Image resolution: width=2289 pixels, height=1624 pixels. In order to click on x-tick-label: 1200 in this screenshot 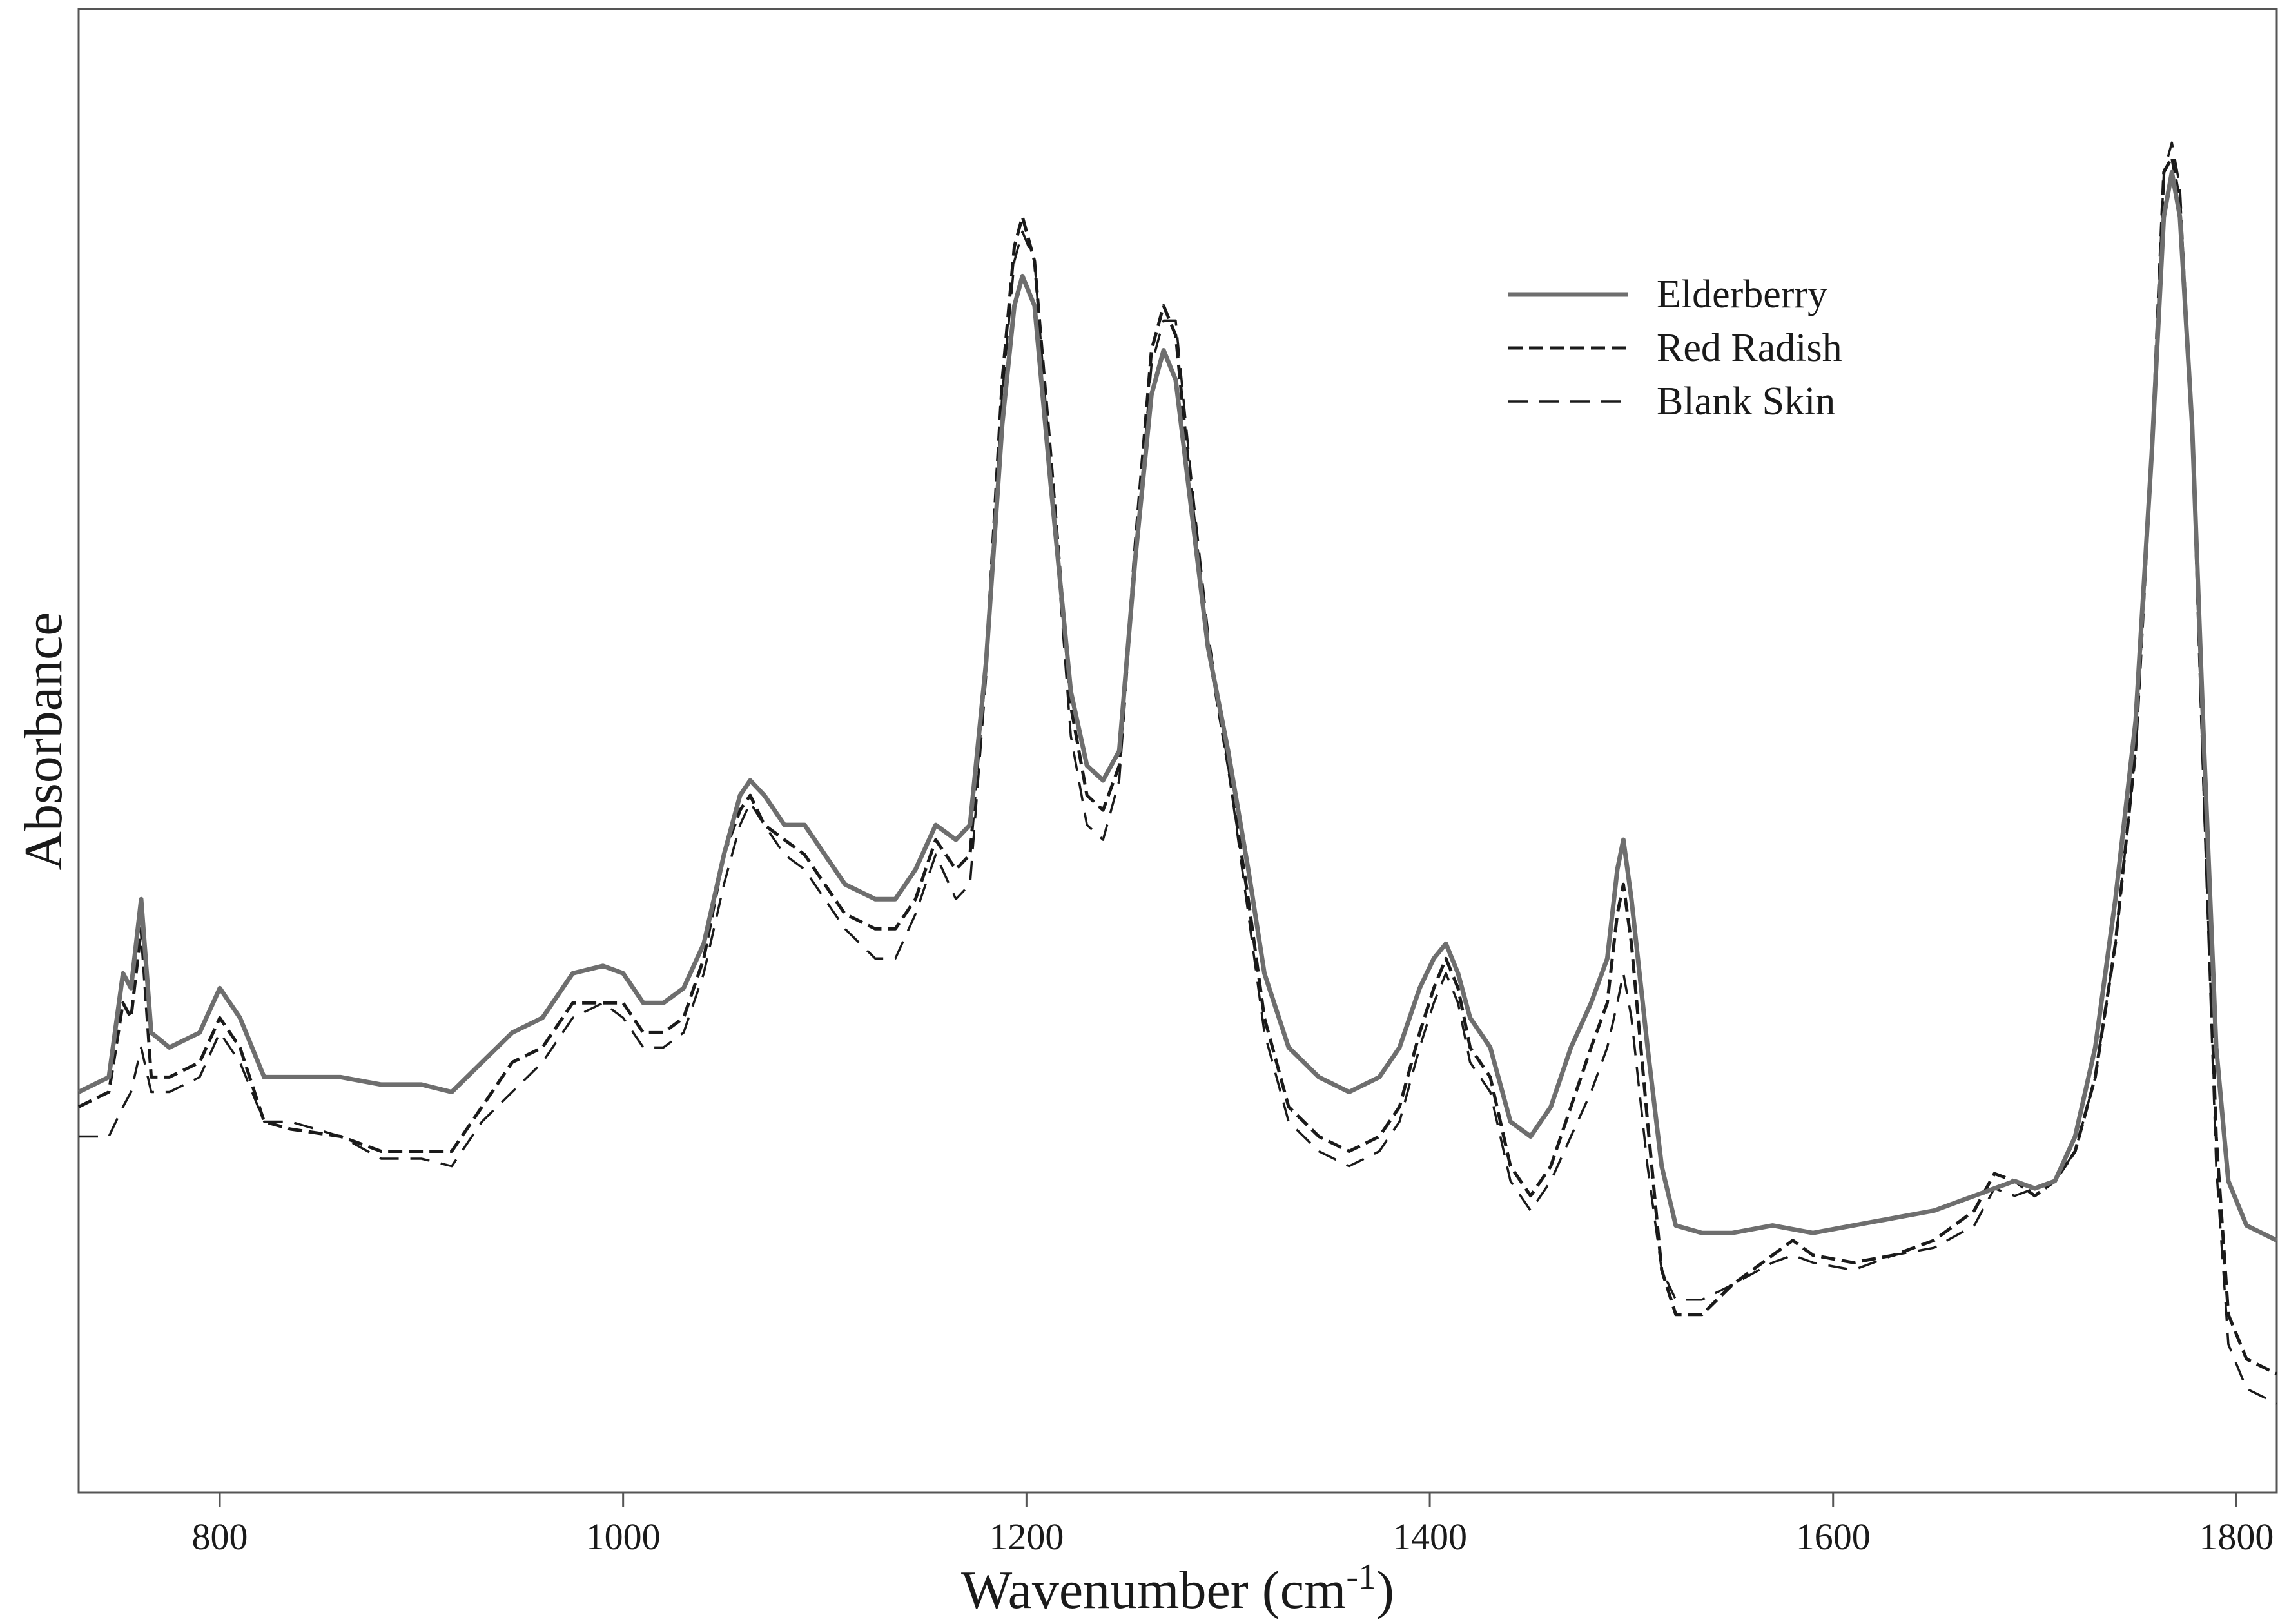, I will do `click(1026, 1537)`.